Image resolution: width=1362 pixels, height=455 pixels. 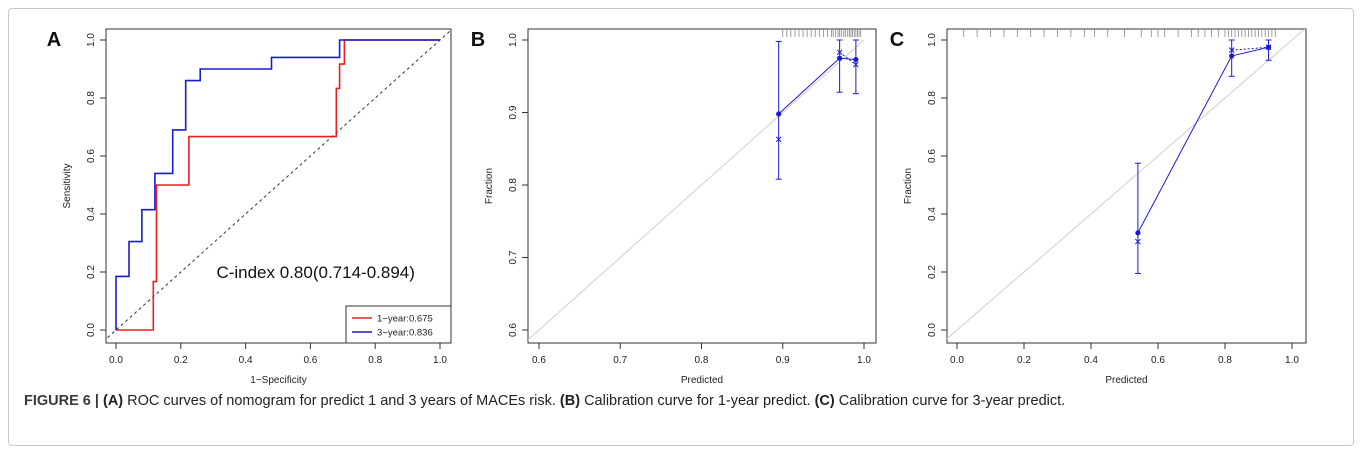 I want to click on panel-c-x-tick-label: 0.4, so click(x=1091, y=360).